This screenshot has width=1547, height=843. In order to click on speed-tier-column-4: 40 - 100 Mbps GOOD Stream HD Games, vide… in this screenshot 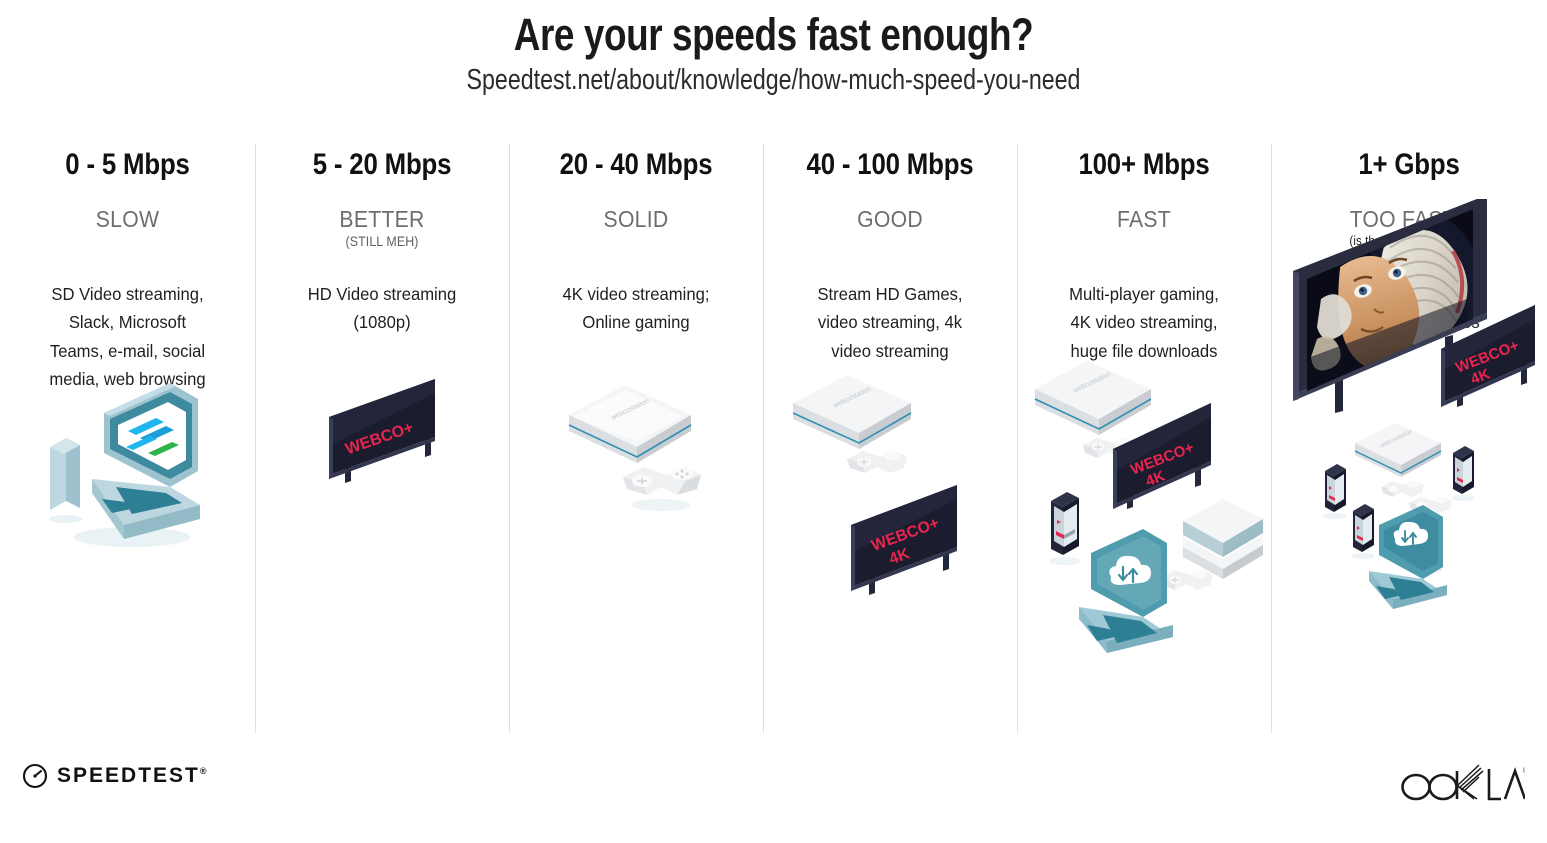, I will do `click(890, 434)`.